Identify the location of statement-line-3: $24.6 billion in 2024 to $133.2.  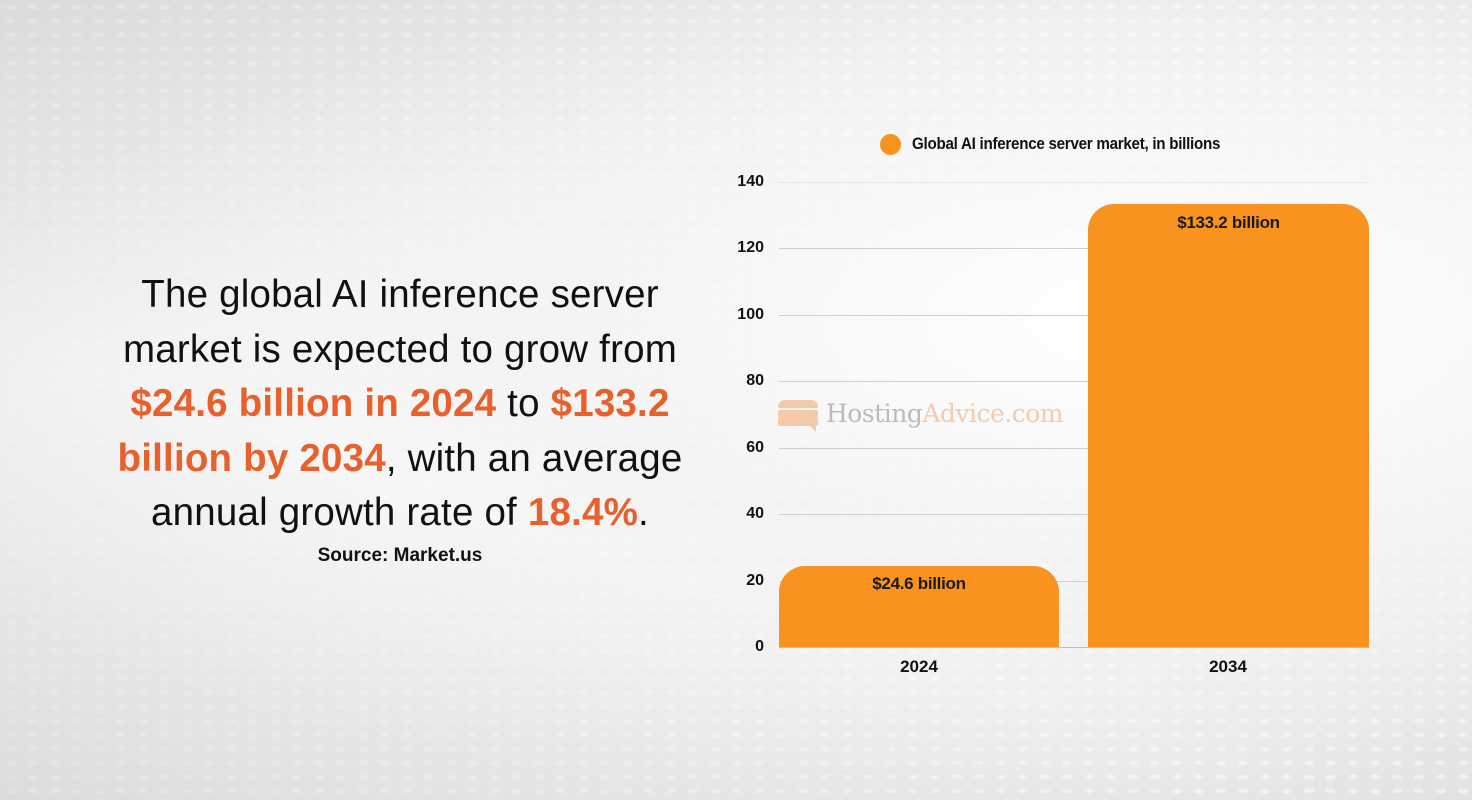
(400, 404).